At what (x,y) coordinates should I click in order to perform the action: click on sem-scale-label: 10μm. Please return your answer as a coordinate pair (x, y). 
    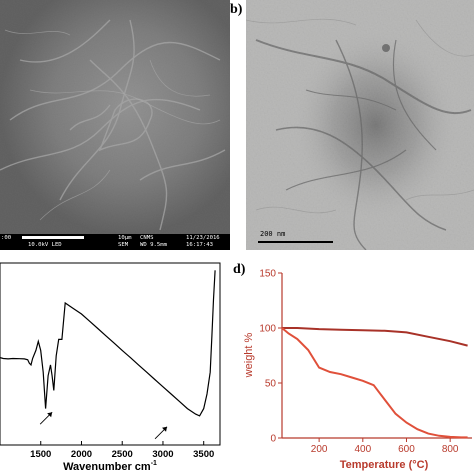
    Looking at the image, I should click on (125, 238).